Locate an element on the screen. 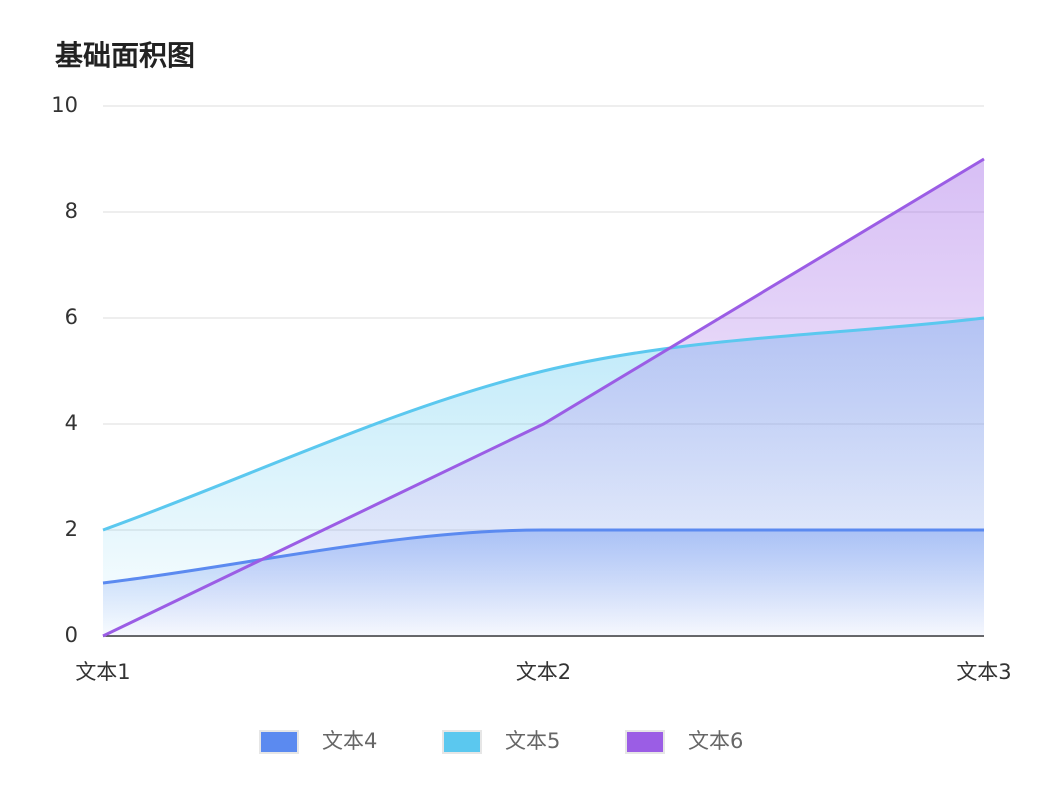 The height and width of the screenshot is (804, 1038). chart-title: 基础面积图 is located at coordinates (125, 55).